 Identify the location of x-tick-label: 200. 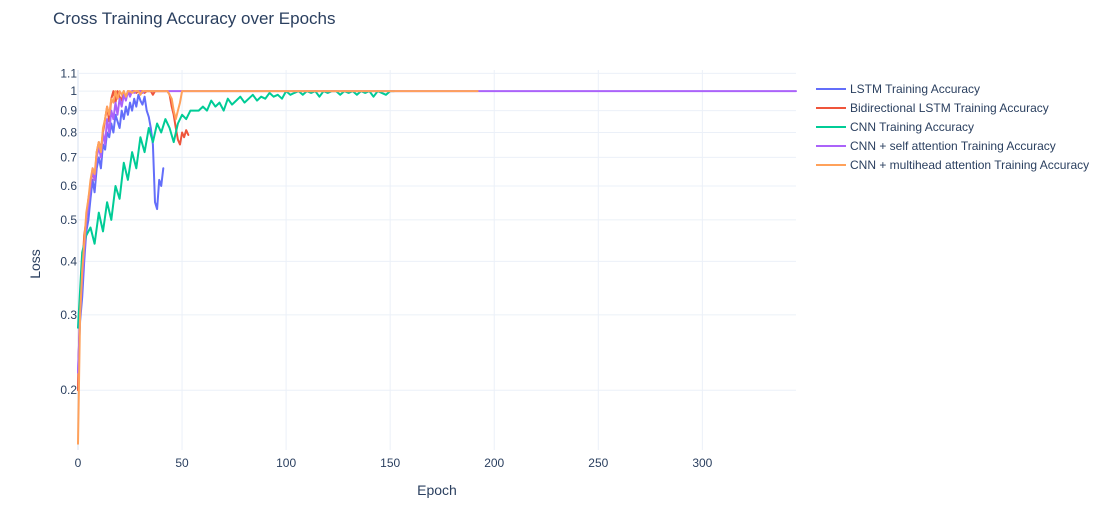
(494, 463).